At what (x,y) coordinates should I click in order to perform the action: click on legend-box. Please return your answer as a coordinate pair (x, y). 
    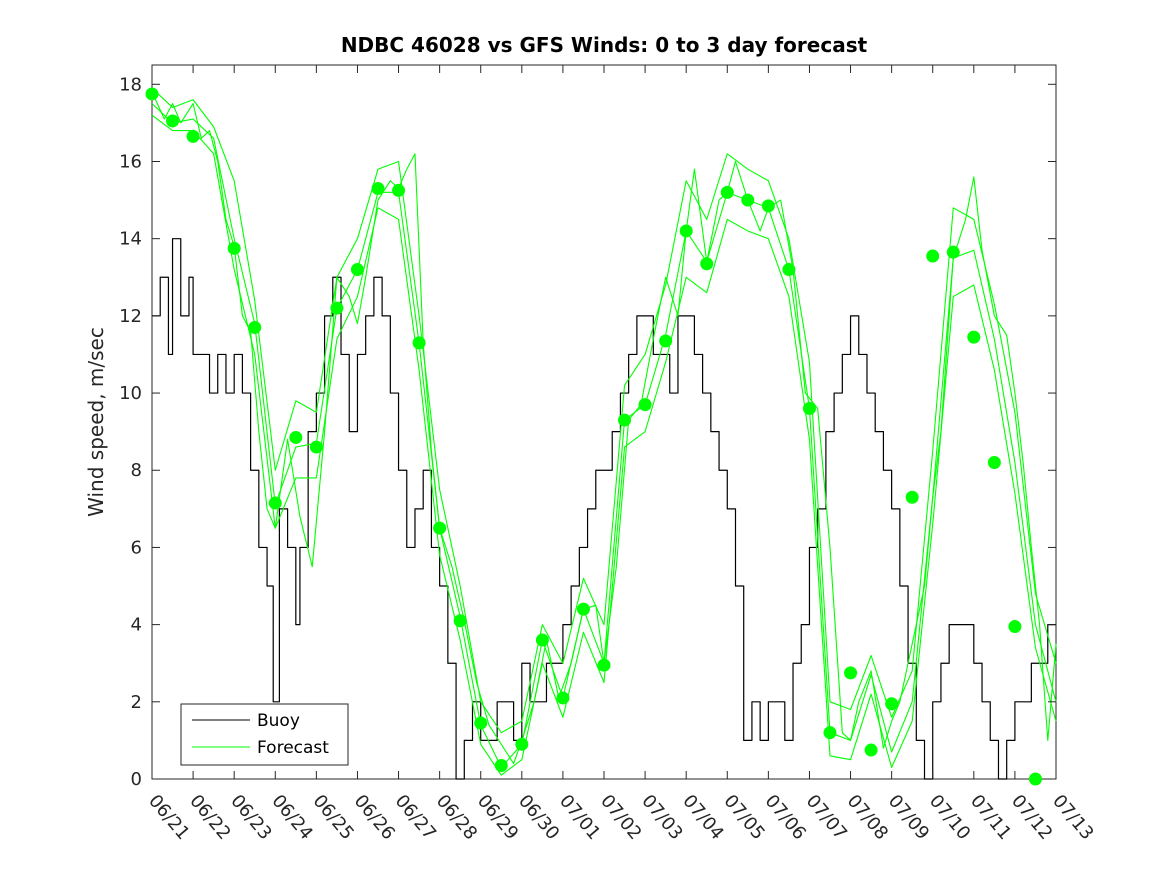
    Looking at the image, I should click on (264, 734).